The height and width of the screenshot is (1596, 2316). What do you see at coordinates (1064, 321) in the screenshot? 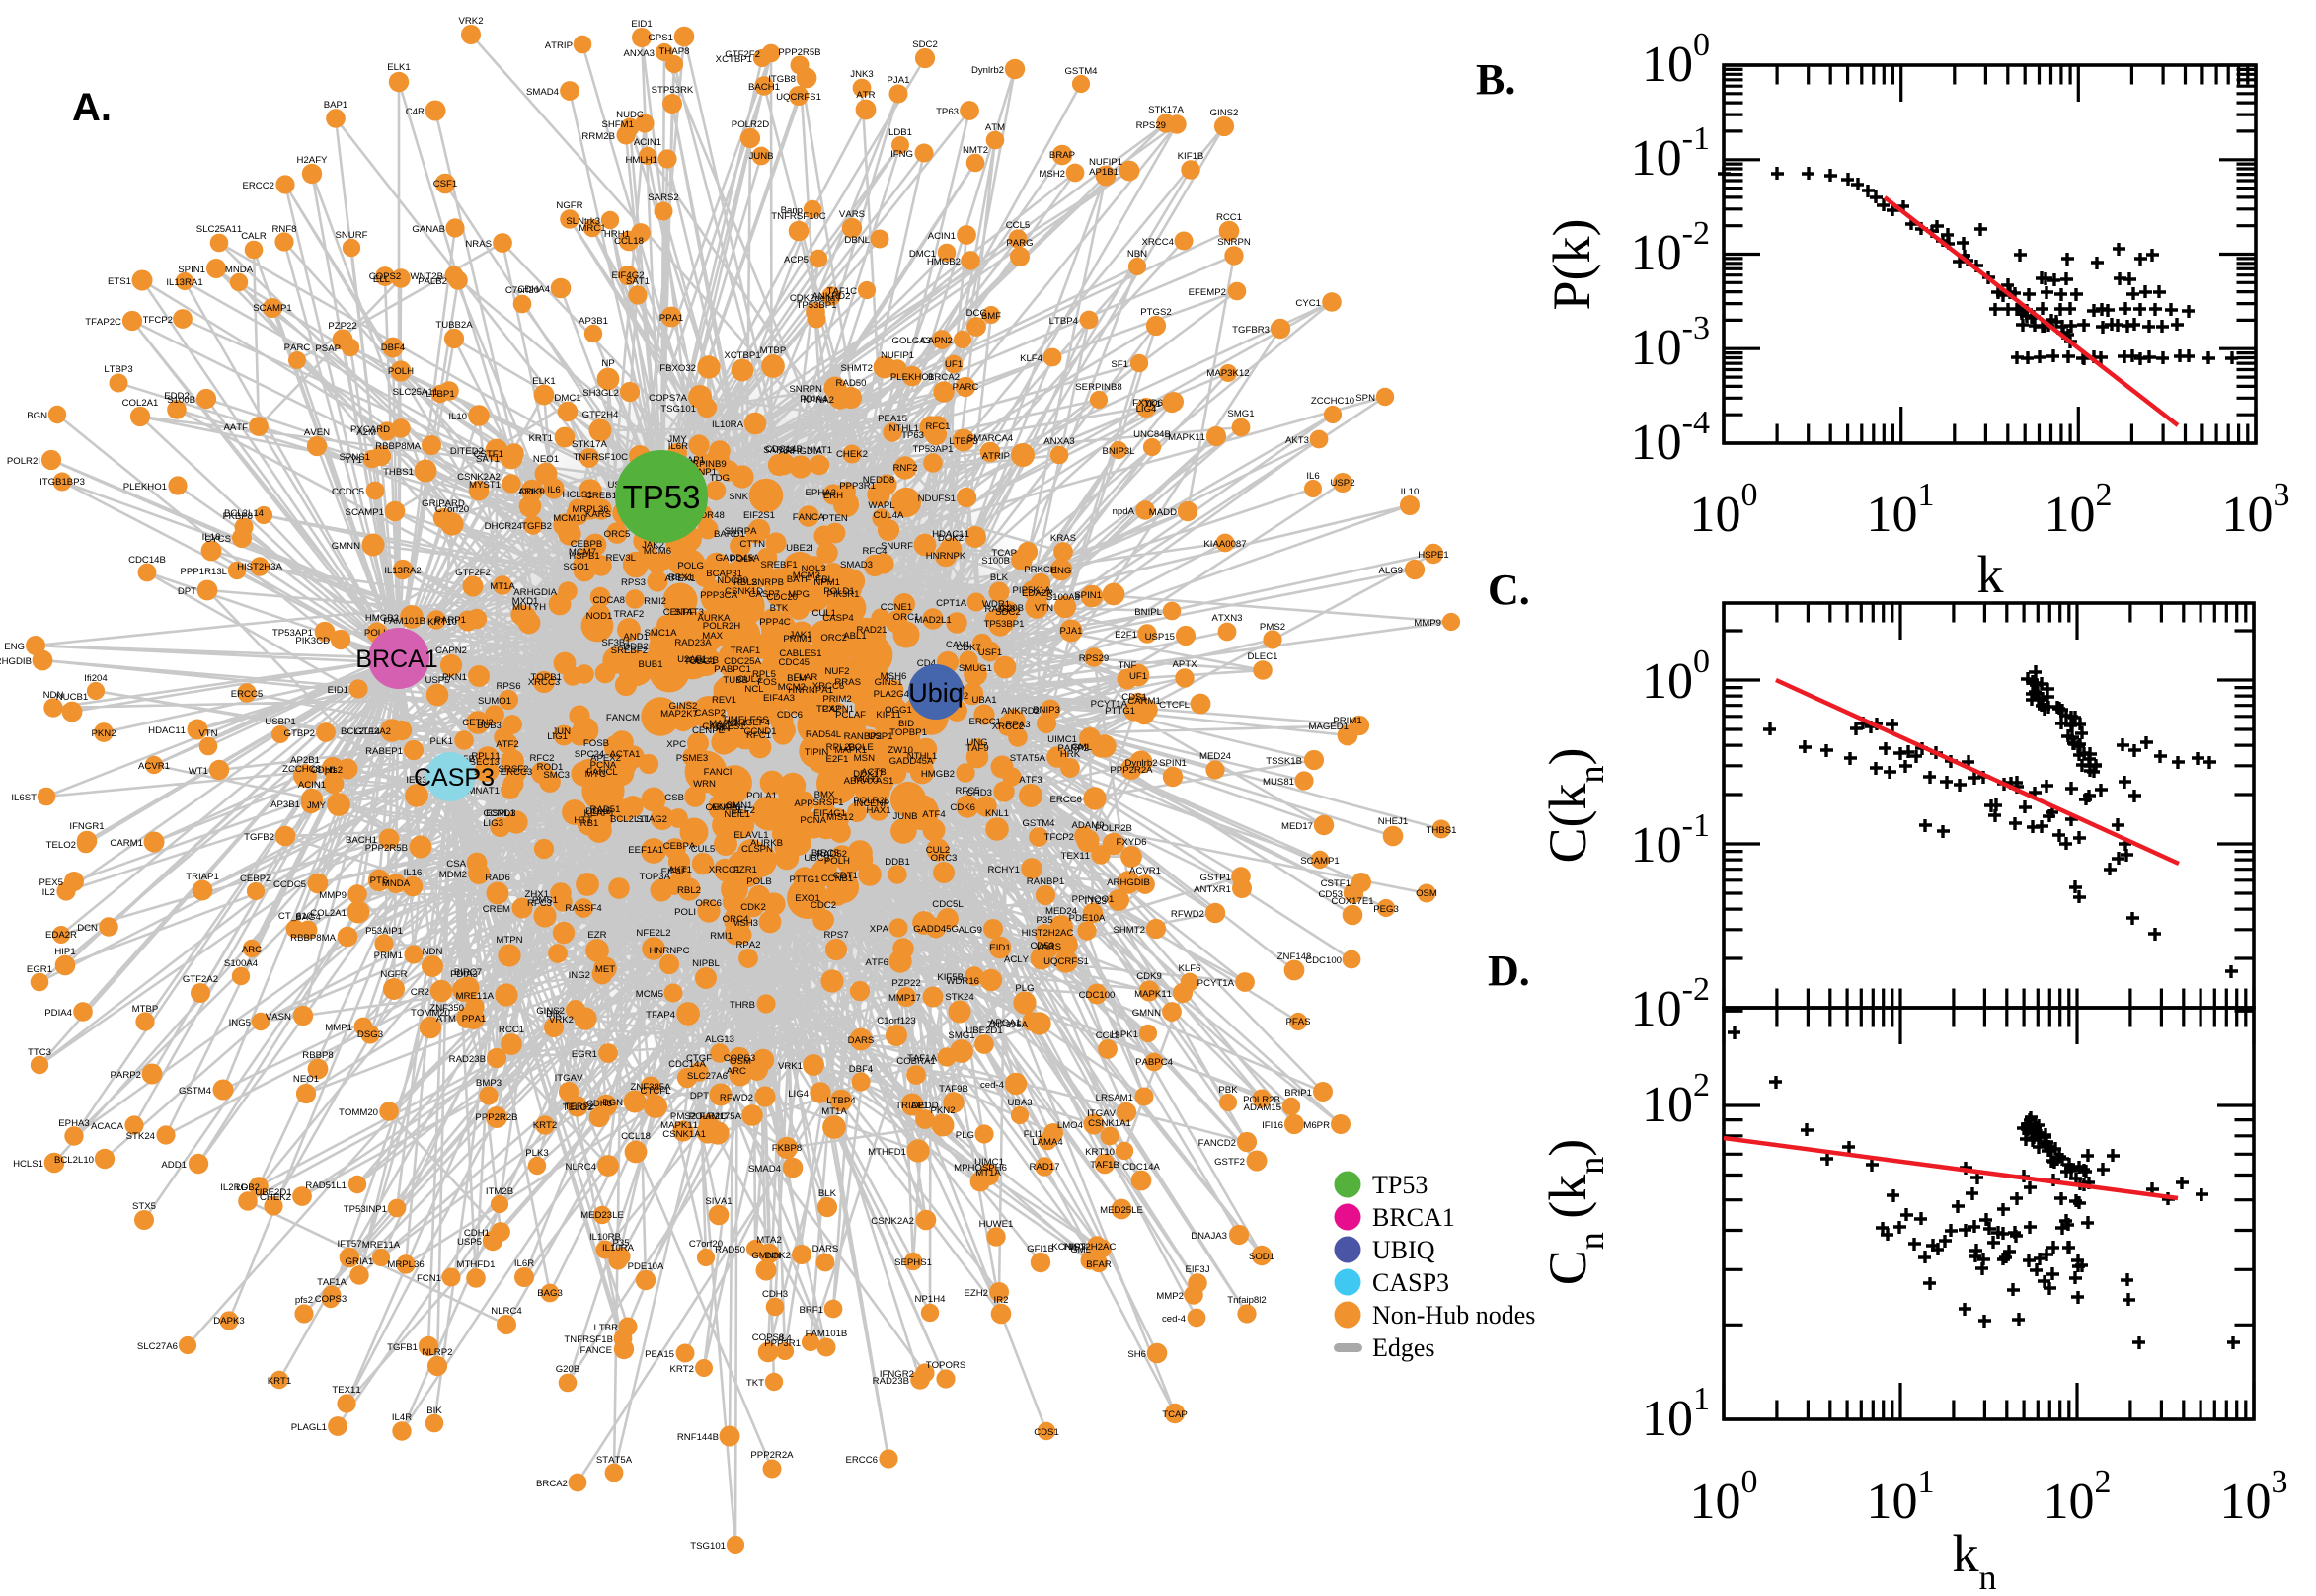
I see `svg-text: LTBP4` at bounding box center [1064, 321].